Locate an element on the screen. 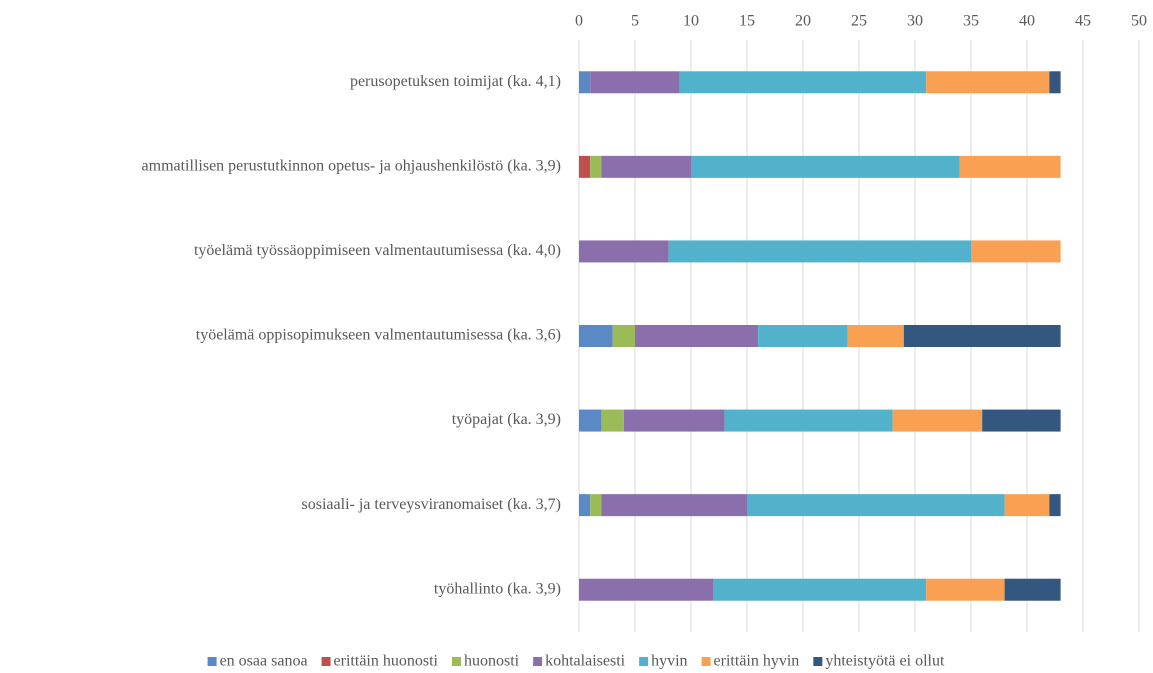 The image size is (1153, 673). y-tick-label: työpajat (ka. 3,9) is located at coordinates (506, 419).